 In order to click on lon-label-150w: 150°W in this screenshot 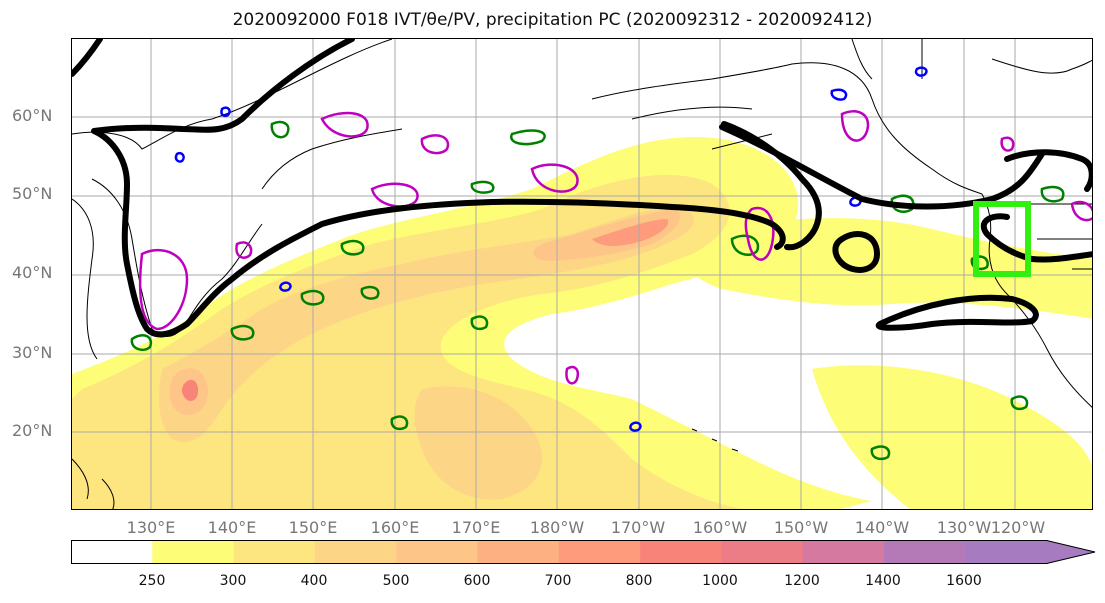, I will do `click(801, 527)`.